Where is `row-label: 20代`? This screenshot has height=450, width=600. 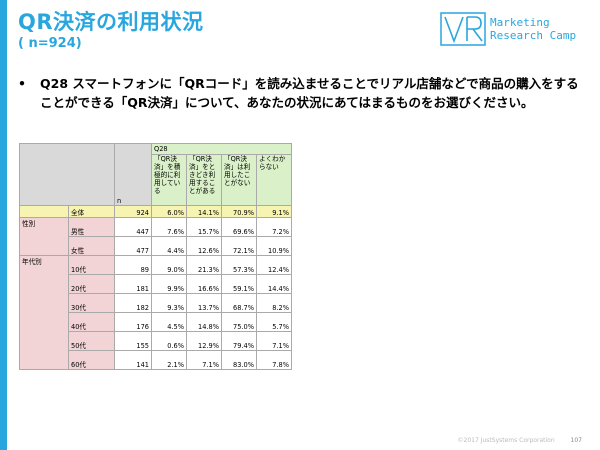
row-label: 20代 is located at coordinates (91, 284).